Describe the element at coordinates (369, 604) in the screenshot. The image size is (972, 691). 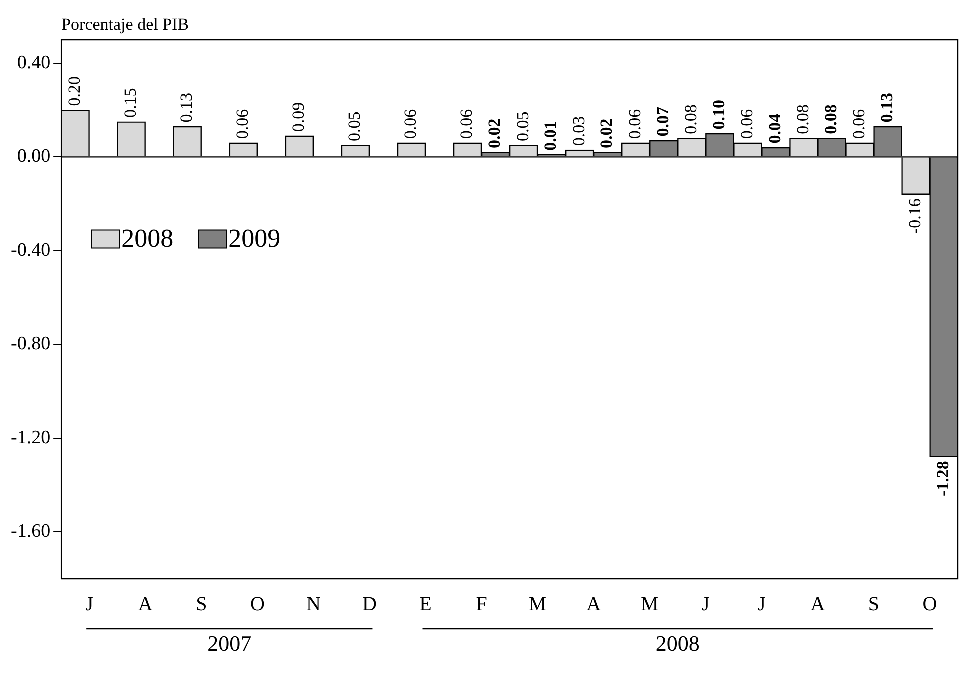
I see `x-tick-label: D` at that location.